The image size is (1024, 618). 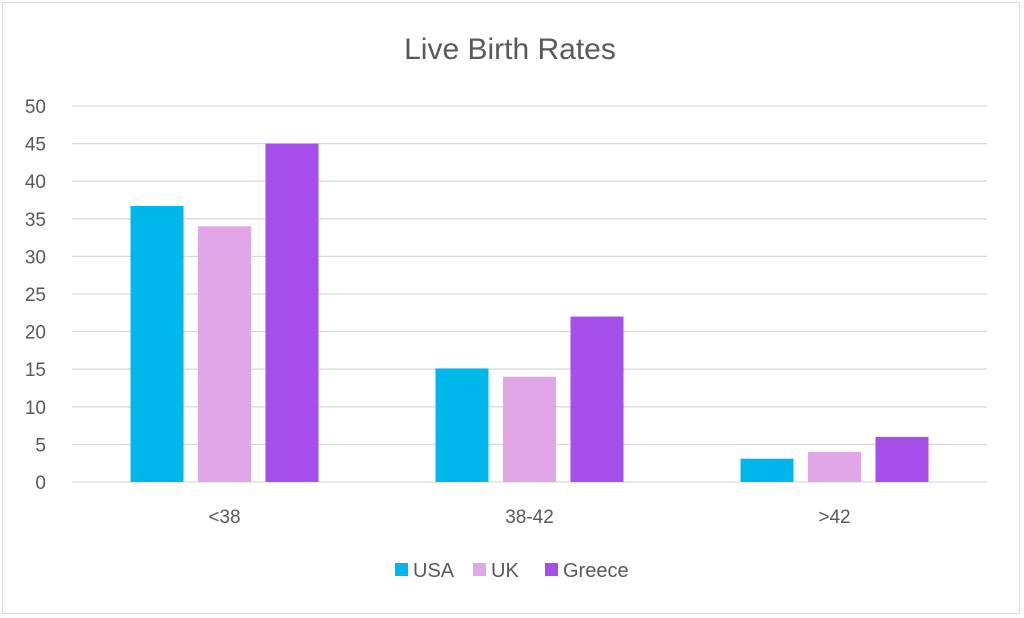 What do you see at coordinates (834, 517) in the screenshot?
I see `x-tick-label: >42` at bounding box center [834, 517].